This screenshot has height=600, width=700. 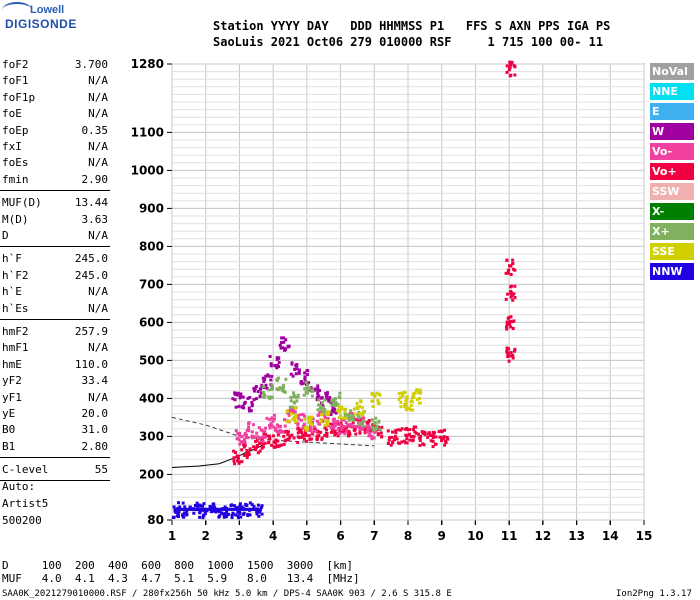 I want to click on y-tick-label: 500, so click(x=151, y=360).